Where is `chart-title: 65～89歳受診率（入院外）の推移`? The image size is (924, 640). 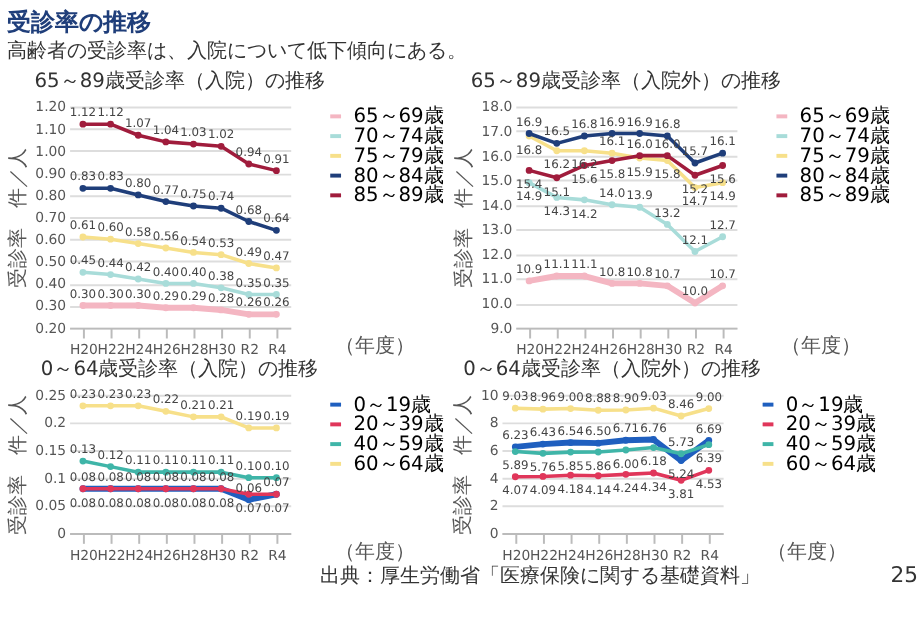 chart-title: 65～89歳受診率（入院外）の推移 is located at coordinates (625, 80).